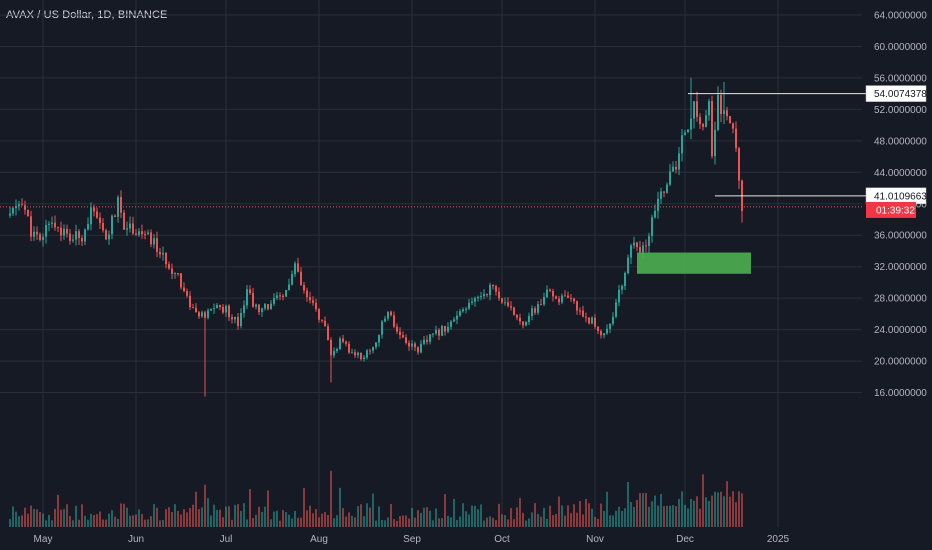 The width and height of the screenshot is (932, 550). I want to click on resistance-price-tag: 54.0074378, so click(900, 94).